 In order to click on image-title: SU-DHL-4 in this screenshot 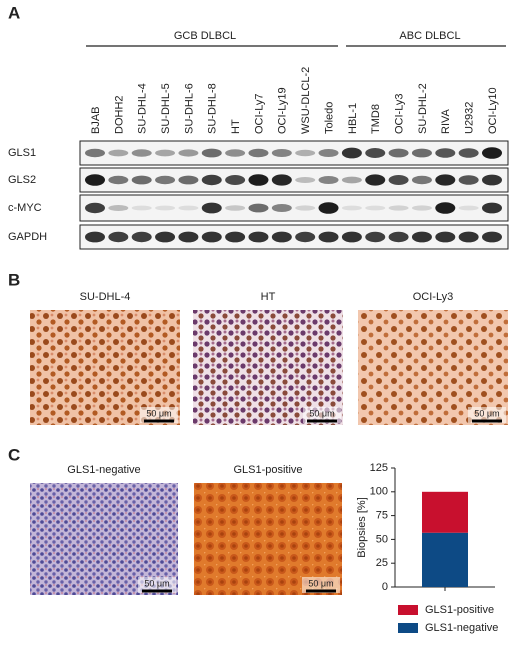, I will do `click(105, 297)`.